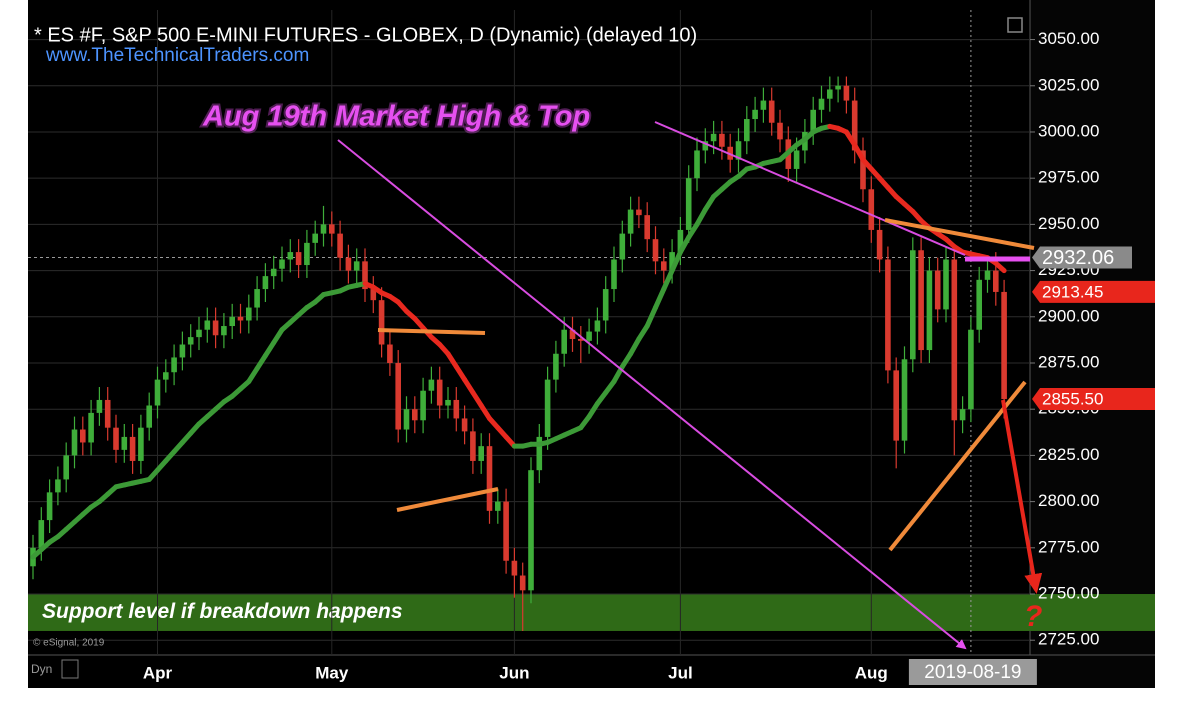 The image size is (1200, 714). I want to click on question-mark: ?, so click(1033, 616).